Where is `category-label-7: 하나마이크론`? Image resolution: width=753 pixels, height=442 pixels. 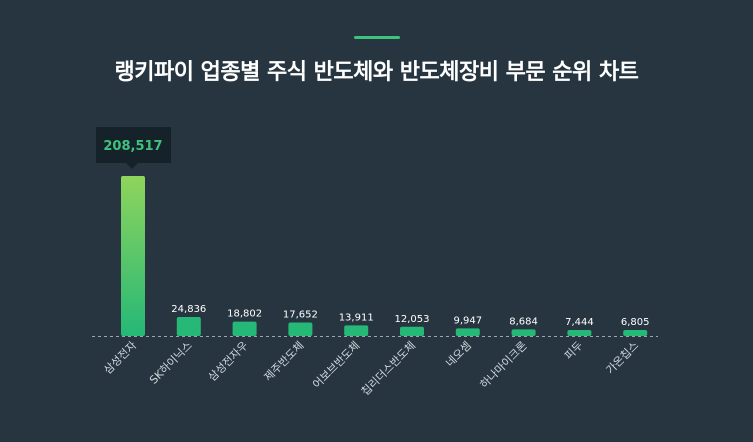
category-label-7: 하나마이크론 is located at coordinates (503, 364).